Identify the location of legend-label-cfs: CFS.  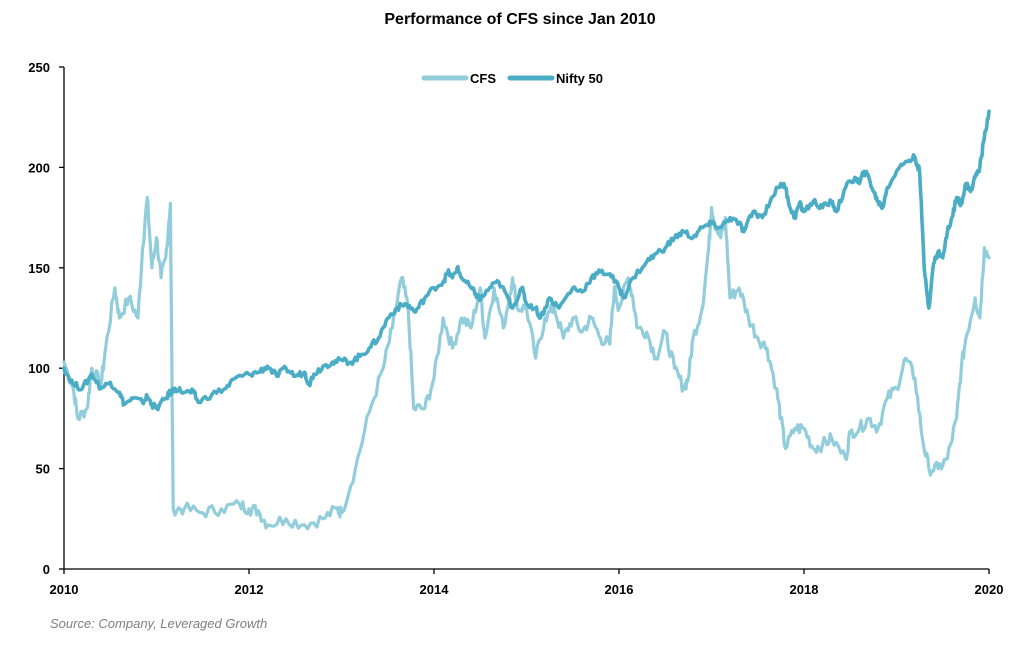
(483, 78).